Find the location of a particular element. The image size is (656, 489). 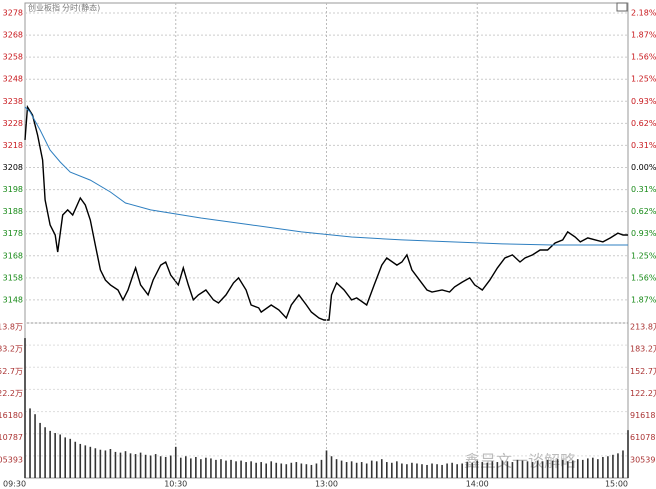

y2-tick-label: 0.93% is located at coordinates (643, 233).